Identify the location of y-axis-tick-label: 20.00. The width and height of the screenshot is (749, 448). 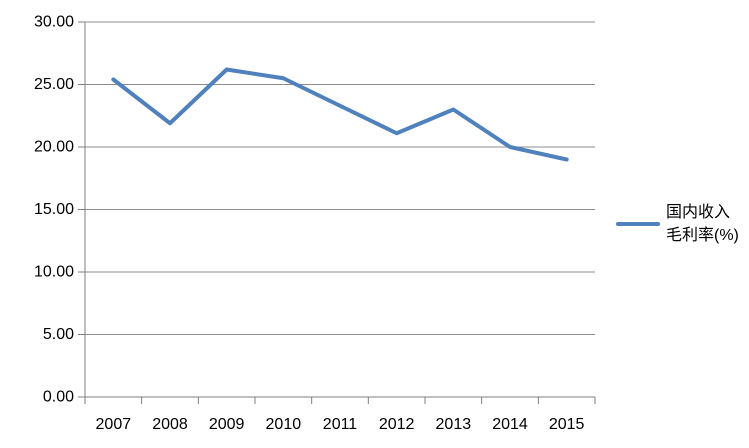
(54, 147).